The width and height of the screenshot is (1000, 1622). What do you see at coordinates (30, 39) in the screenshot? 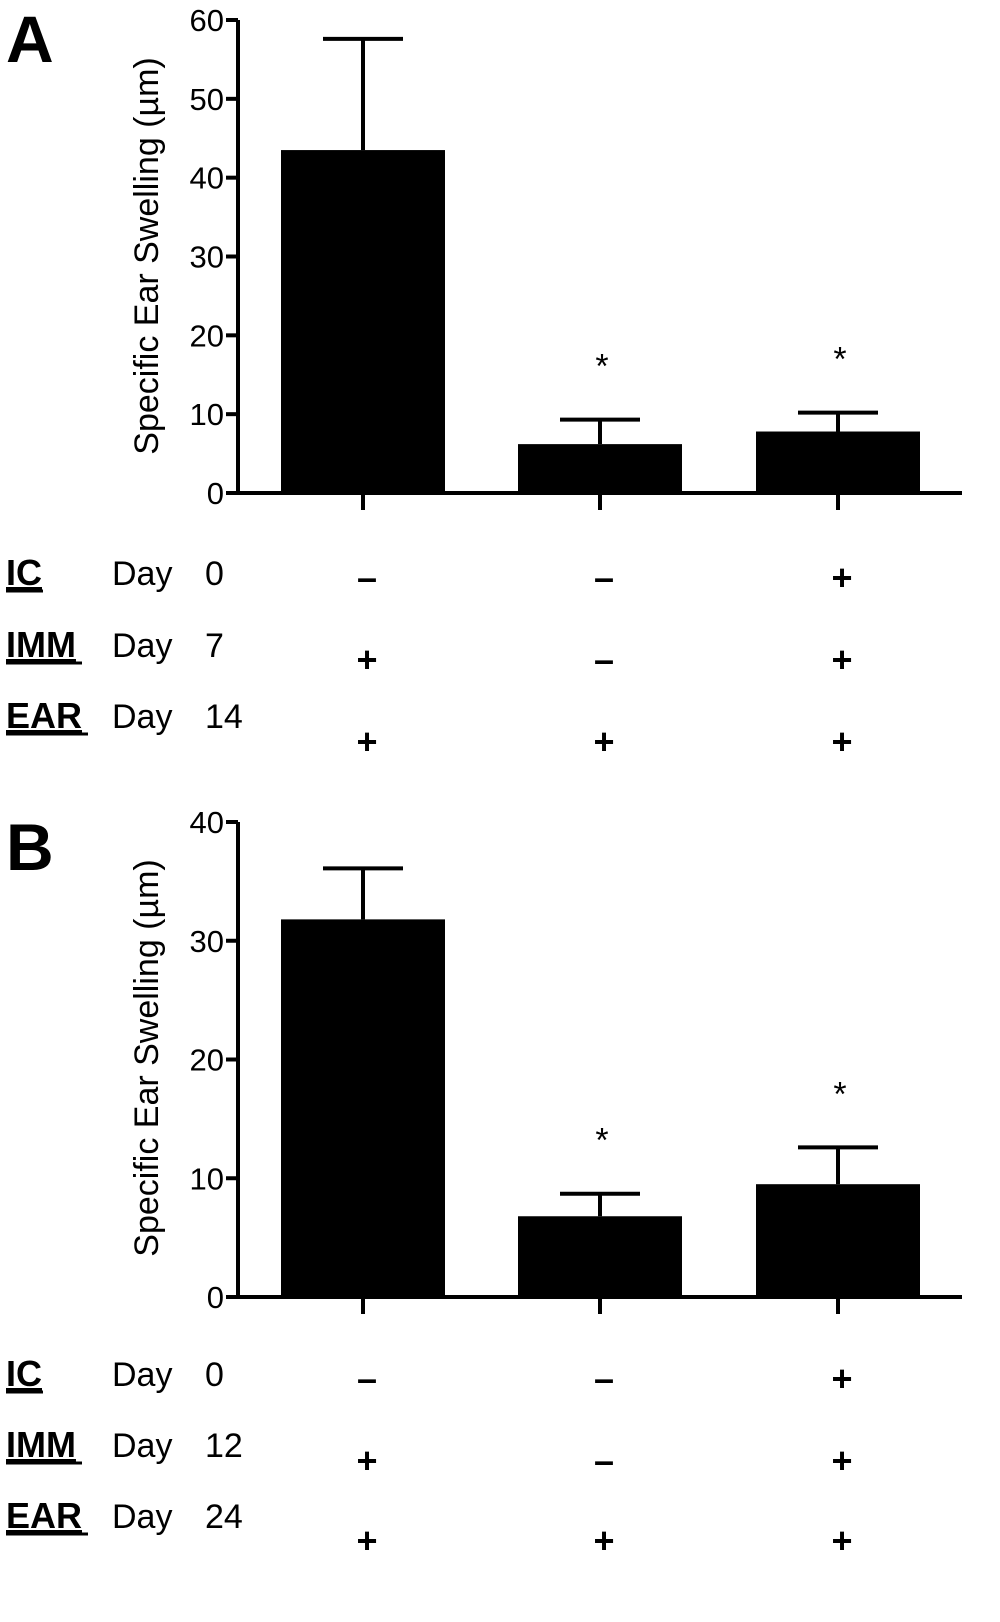
I see `panel-label: A` at bounding box center [30, 39].